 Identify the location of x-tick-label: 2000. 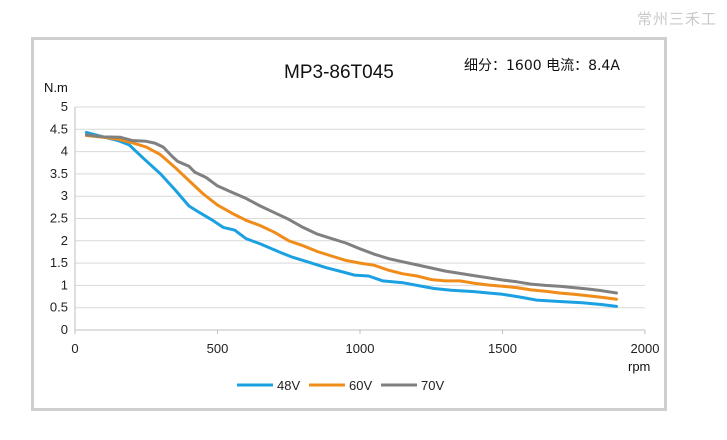
(645, 348).